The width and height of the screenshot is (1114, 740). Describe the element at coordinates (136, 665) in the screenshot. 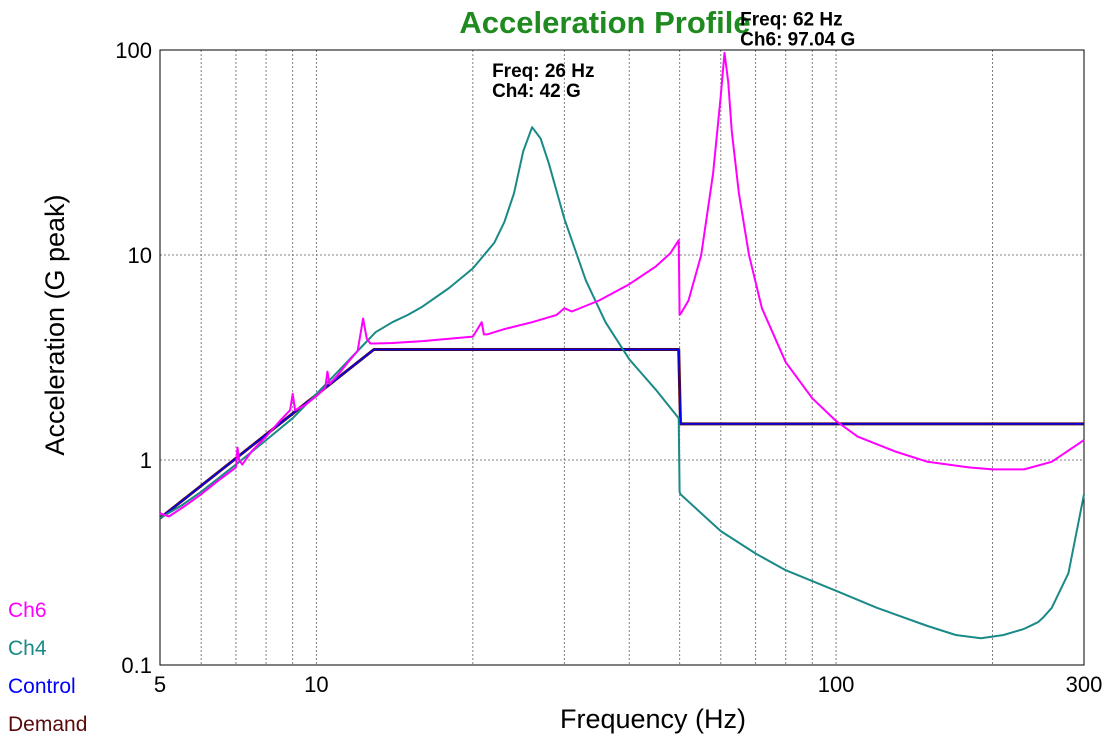

I see `y-tick-label: 0.1` at that location.